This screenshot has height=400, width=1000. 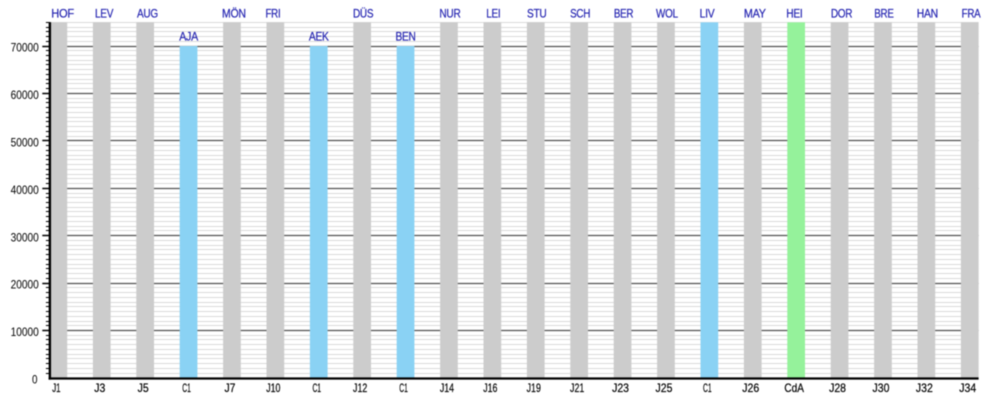 What do you see at coordinates (794, 388) in the screenshot?
I see `svg-text: CdA` at bounding box center [794, 388].